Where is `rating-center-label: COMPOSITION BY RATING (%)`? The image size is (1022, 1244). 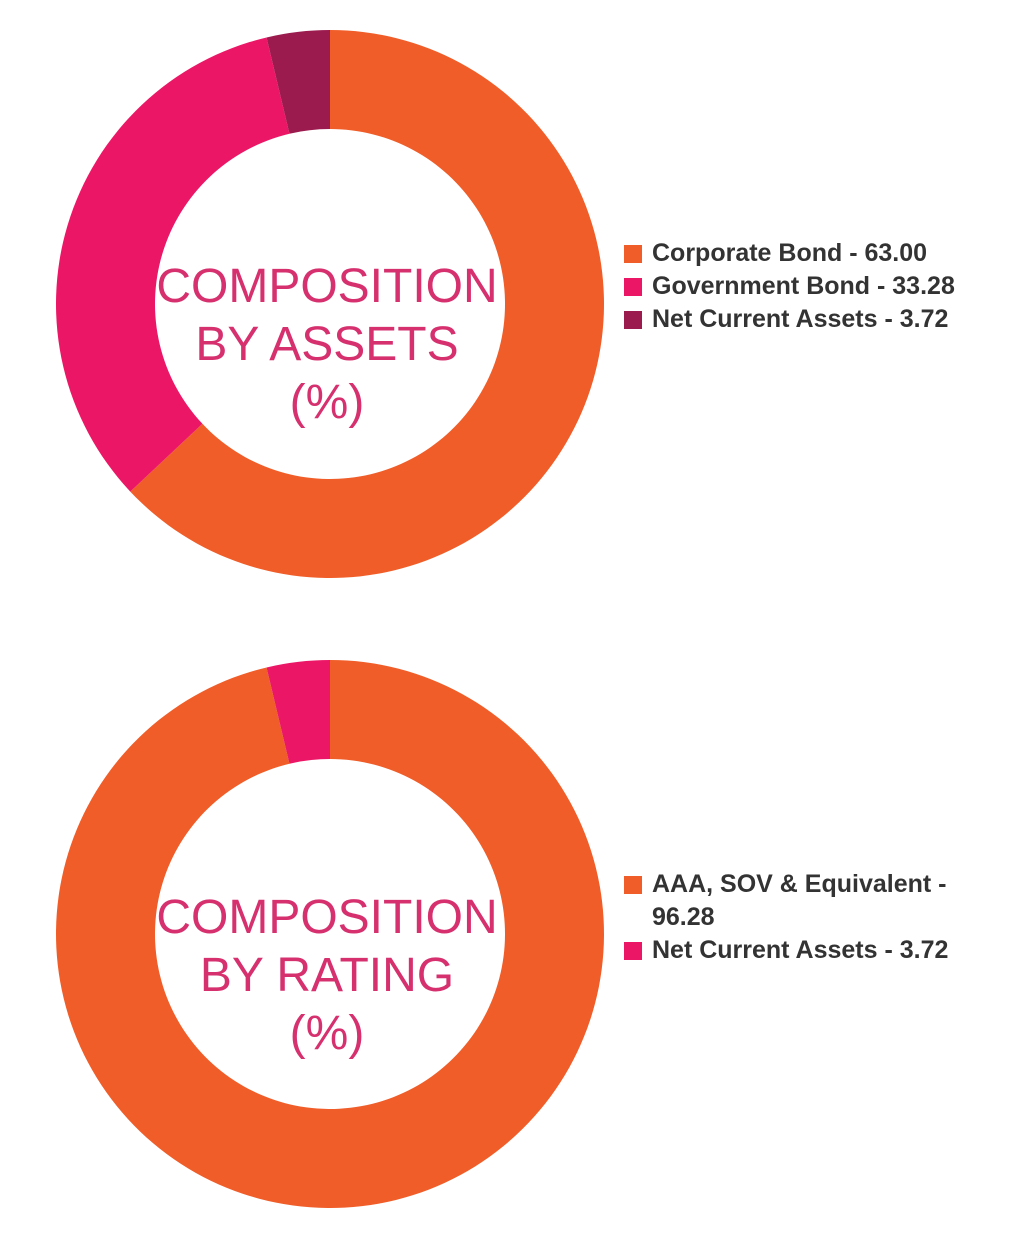
rating-center-label: COMPOSITION BY RATING (%) is located at coordinates (327, 976).